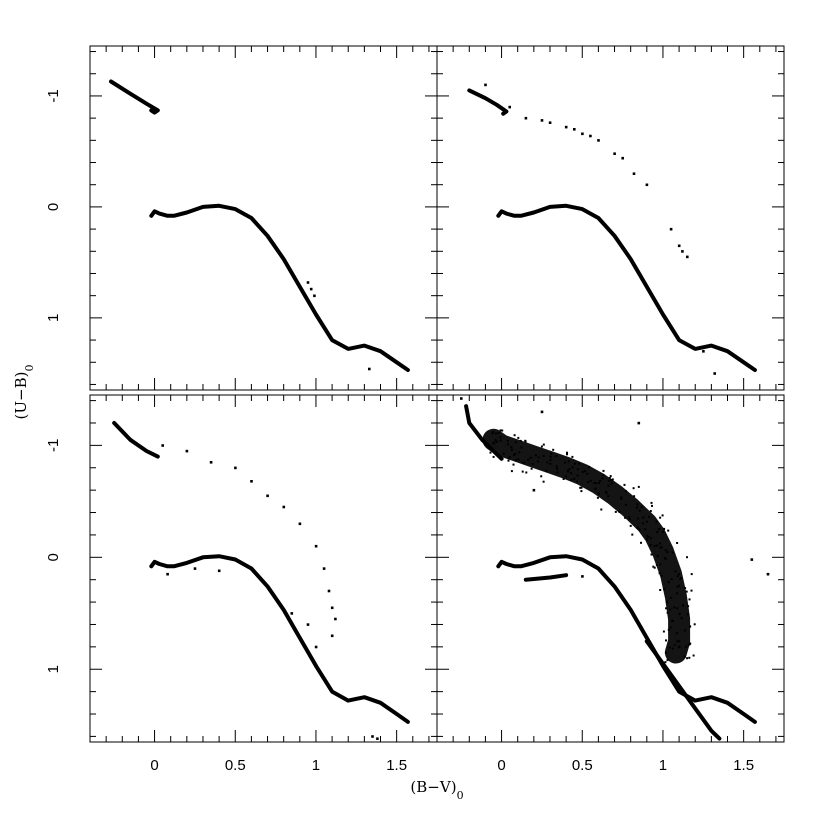  I want to click on x-tick-label: 0.5, so click(582, 765).